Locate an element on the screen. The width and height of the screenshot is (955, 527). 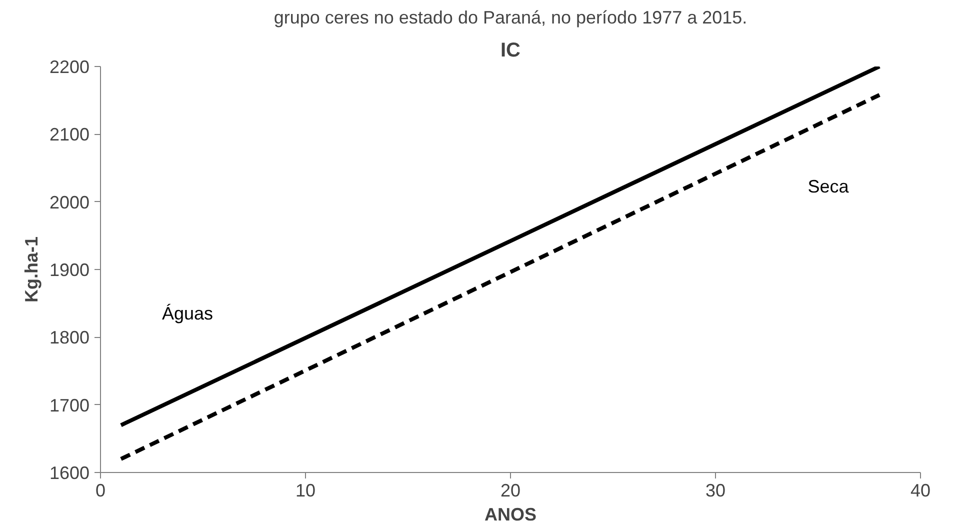
y-tick-label: 1600 is located at coordinates (69, 473).